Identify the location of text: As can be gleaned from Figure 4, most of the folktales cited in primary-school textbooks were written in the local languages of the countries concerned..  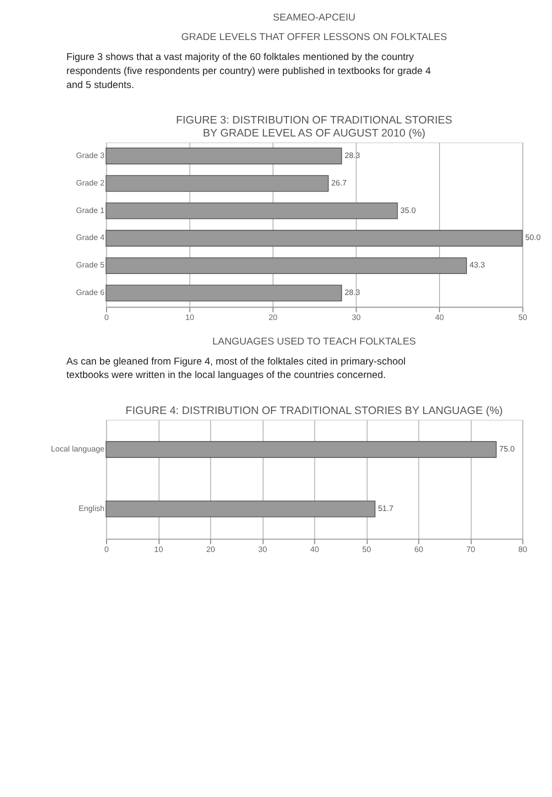
(236, 369).